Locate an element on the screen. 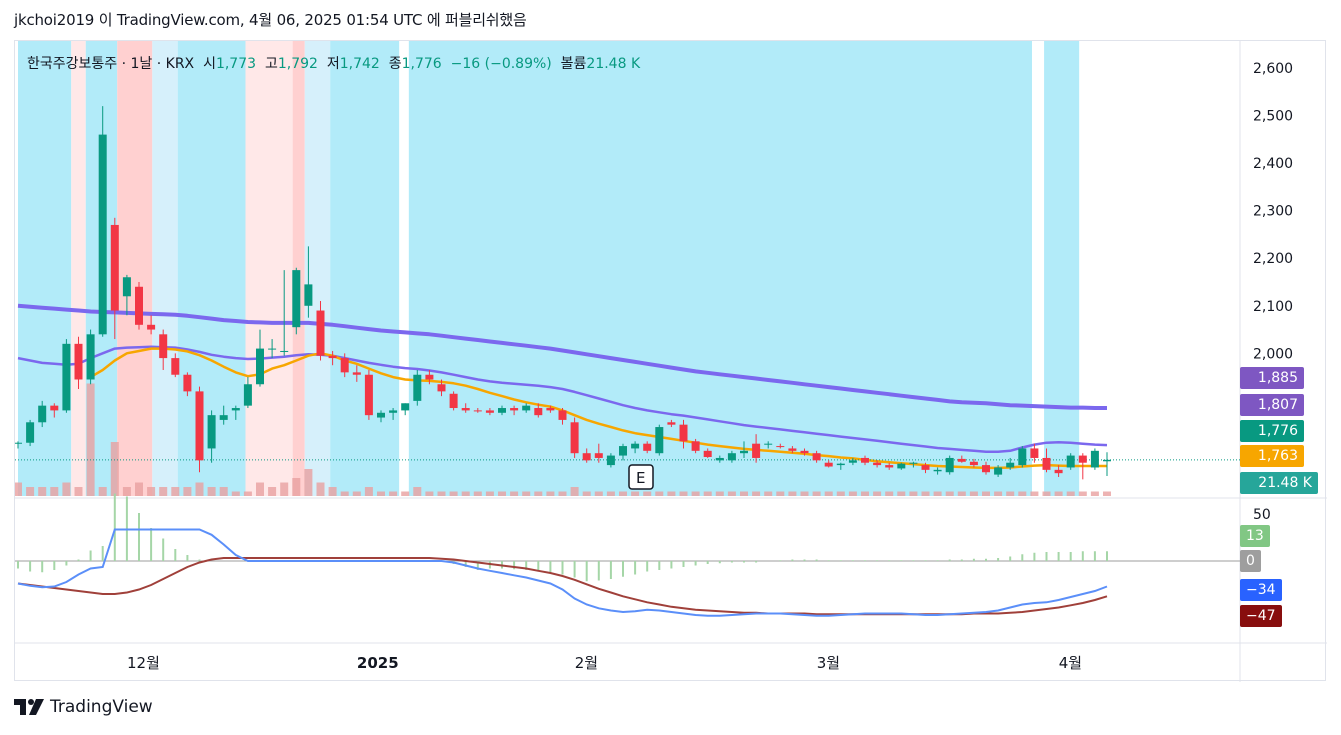 The height and width of the screenshot is (735, 1341). legend-close-label: 종 is located at coordinates (395, 64).